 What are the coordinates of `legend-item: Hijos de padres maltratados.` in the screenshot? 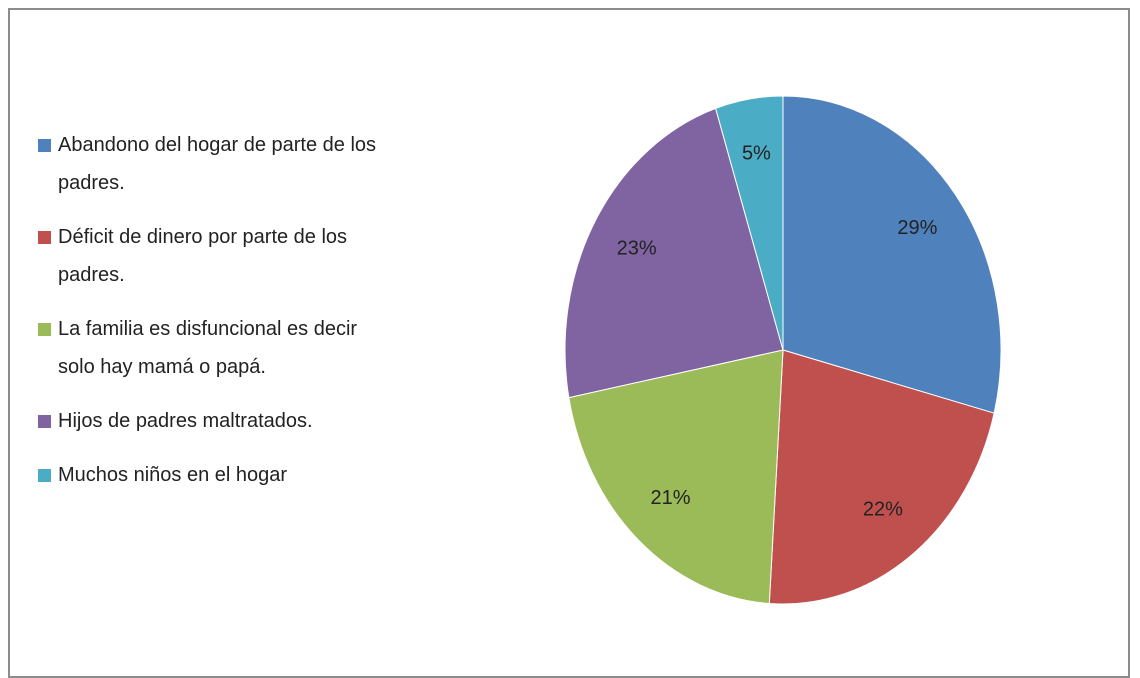 It's located at (218, 421).